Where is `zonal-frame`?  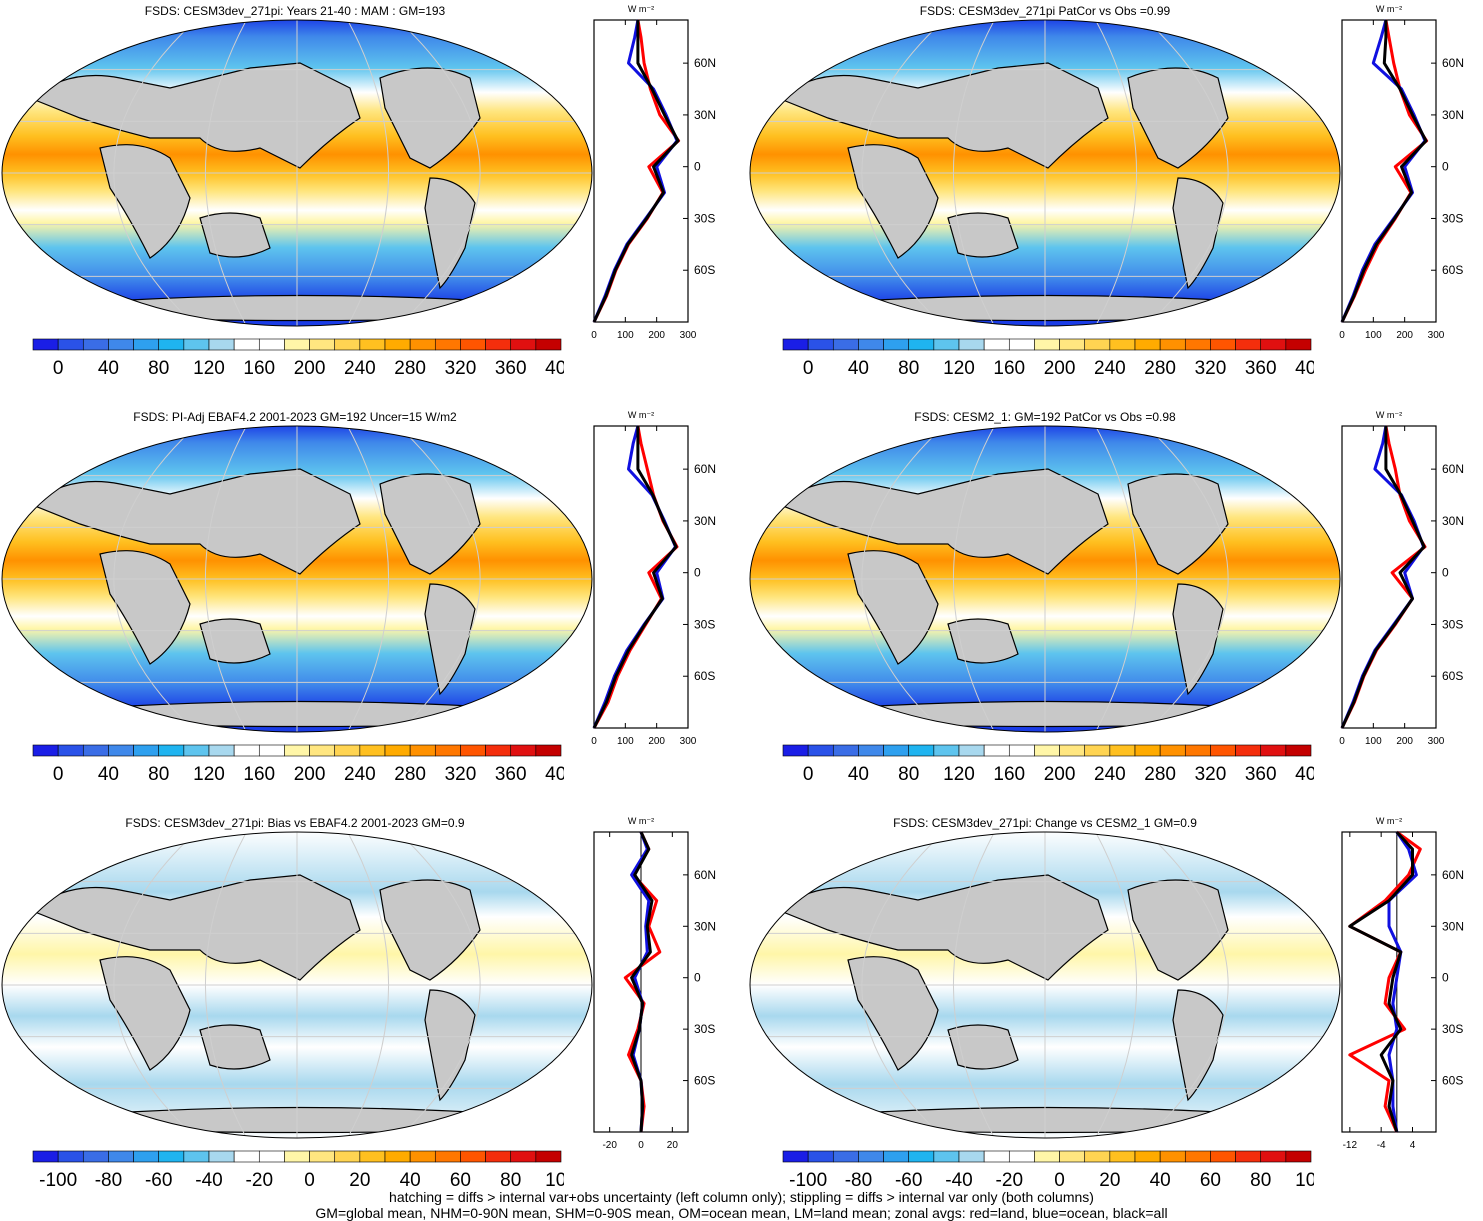 zonal-frame is located at coordinates (1389, 982).